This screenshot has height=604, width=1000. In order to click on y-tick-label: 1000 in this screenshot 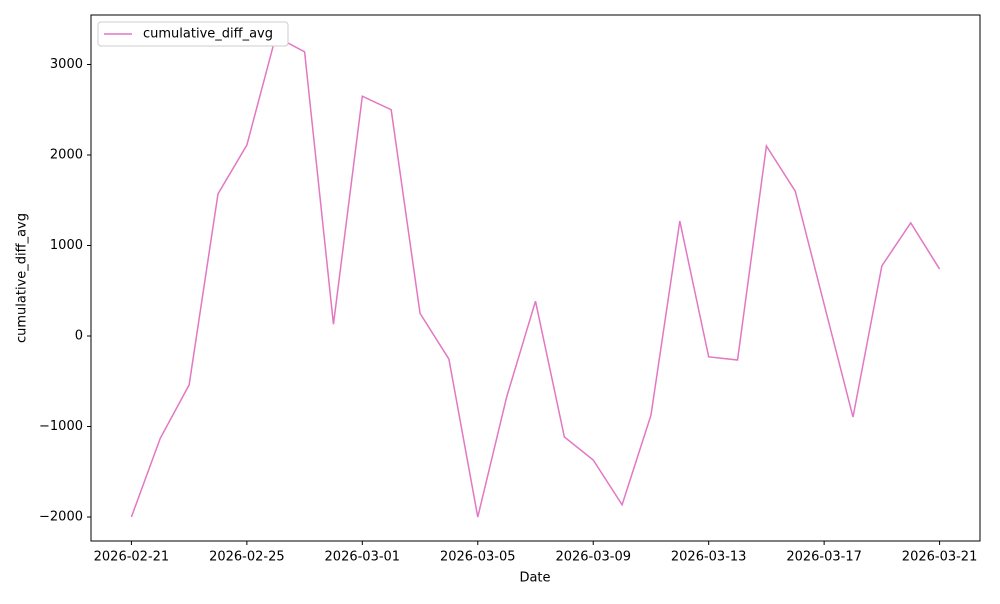, I will do `click(66, 245)`.